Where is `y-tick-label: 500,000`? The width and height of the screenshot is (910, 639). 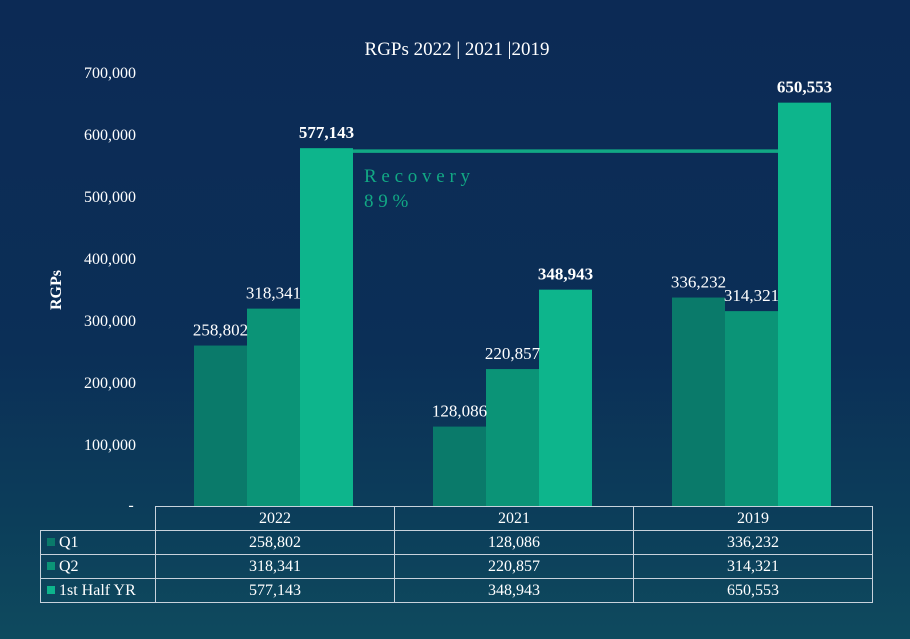
y-tick-label: 500,000 is located at coordinates (110, 197).